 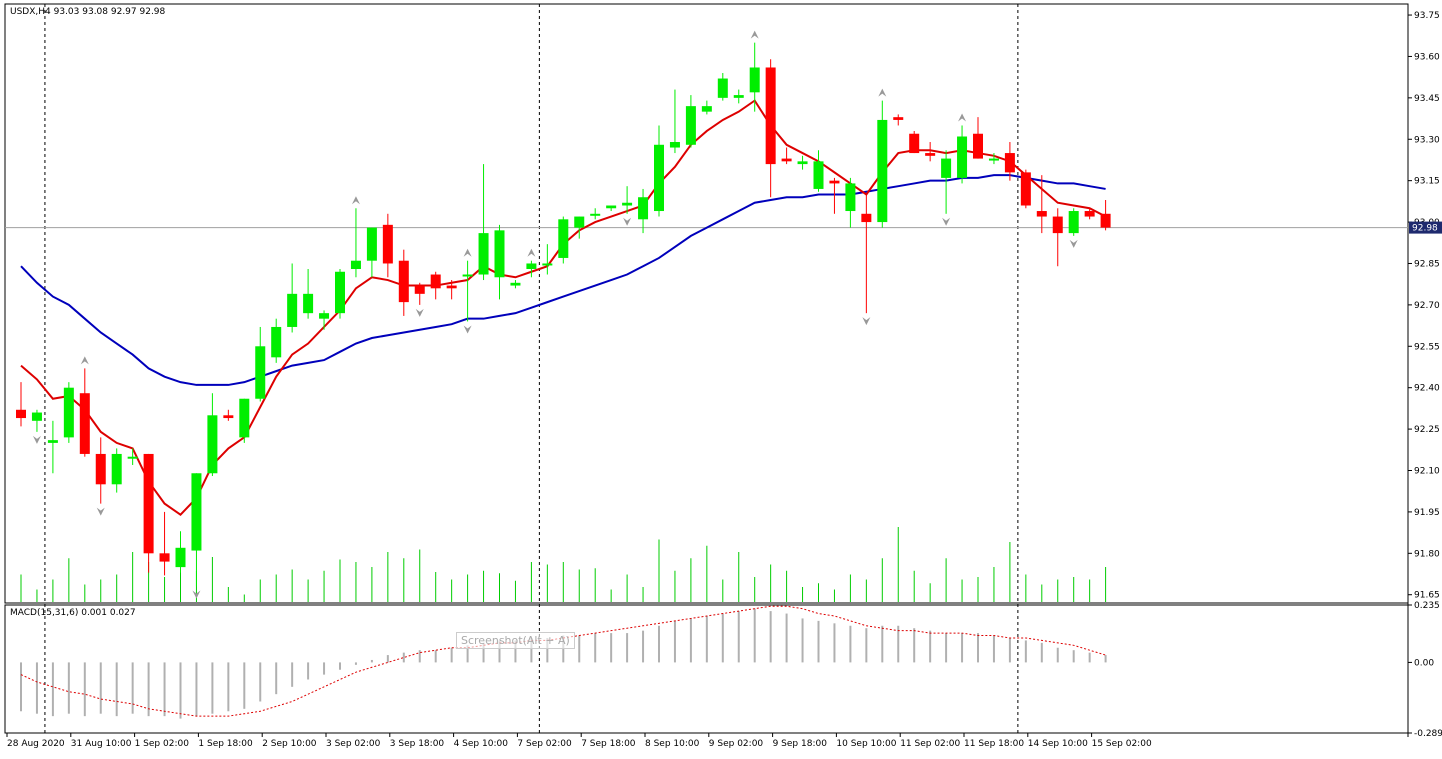 I want to click on time-tick-label: 8 Sep 10:00, so click(x=672, y=744).